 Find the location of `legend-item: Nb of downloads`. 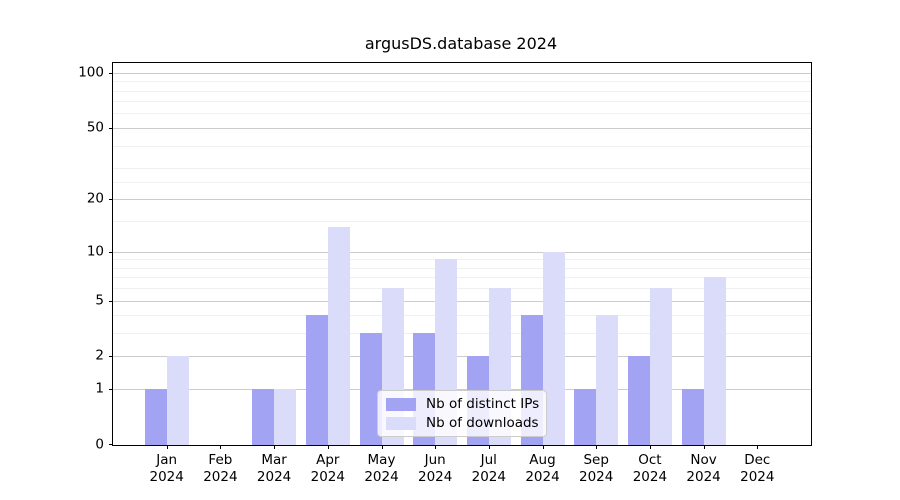

legend-item: Nb of downloads is located at coordinates (466, 423).